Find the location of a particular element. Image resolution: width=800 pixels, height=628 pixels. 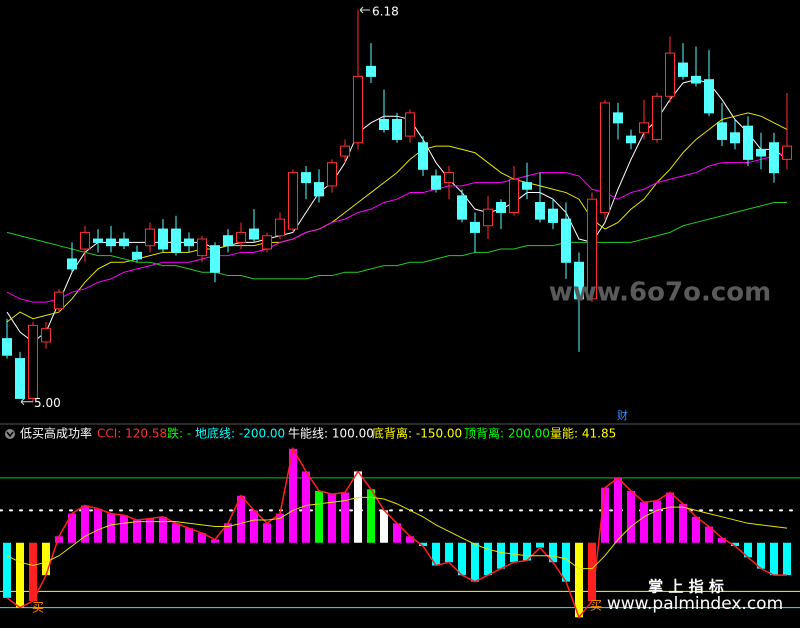

watermark-site: www.6o7o.com is located at coordinates (660, 293).